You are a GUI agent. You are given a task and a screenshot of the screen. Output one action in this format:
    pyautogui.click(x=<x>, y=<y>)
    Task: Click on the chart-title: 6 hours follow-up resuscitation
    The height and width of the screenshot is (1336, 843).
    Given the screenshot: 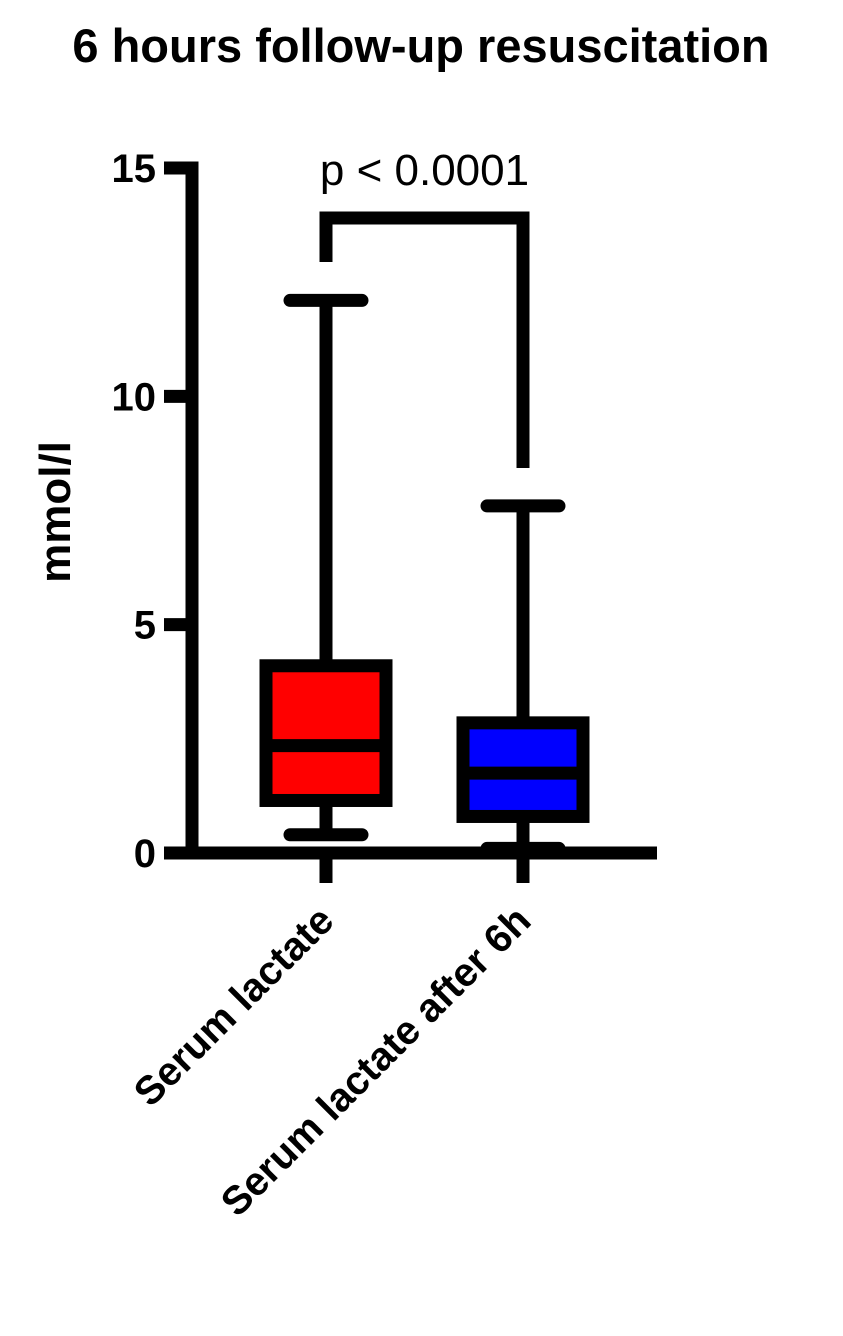 What is the action you would take?
    pyautogui.click(x=420, y=45)
    